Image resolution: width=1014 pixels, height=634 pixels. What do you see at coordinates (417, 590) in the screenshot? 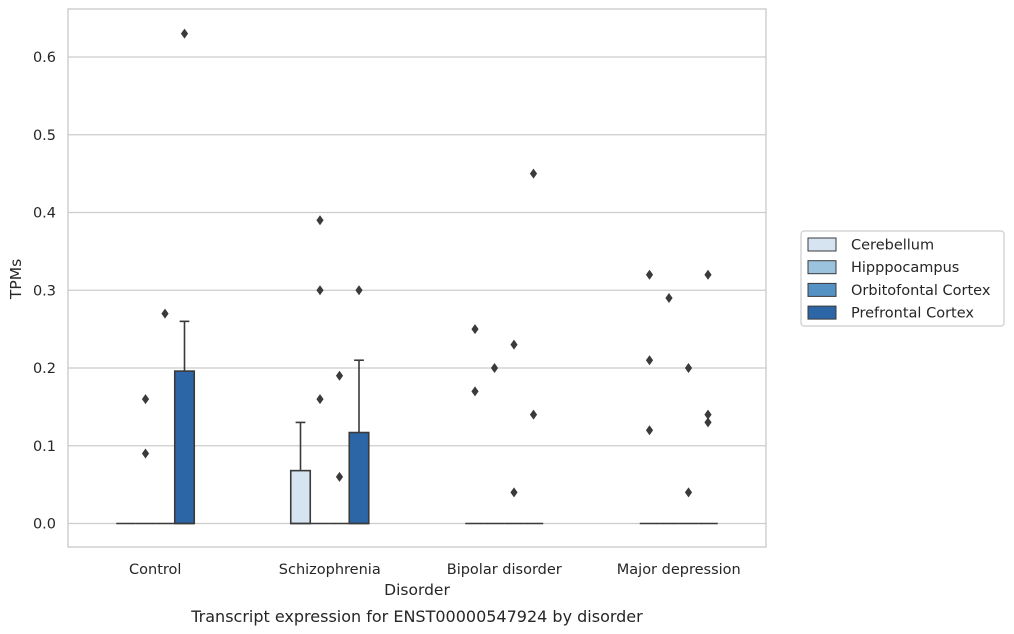
I see `x-axis-title: Disorder` at bounding box center [417, 590].